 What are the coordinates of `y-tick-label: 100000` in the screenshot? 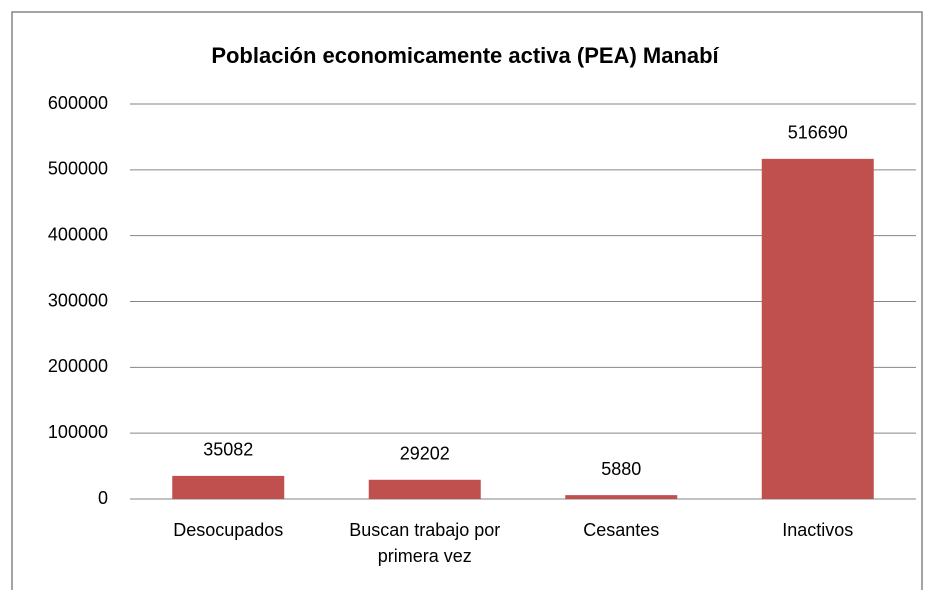 It's located at (78, 432).